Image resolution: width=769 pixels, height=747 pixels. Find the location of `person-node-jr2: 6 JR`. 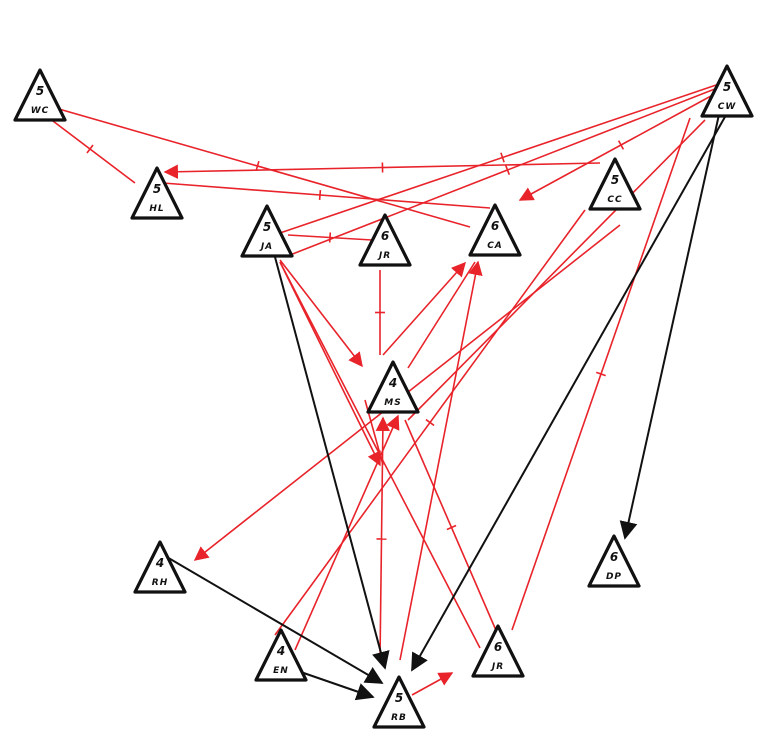

person-node-jr2: 6 JR is located at coordinates (498, 651).